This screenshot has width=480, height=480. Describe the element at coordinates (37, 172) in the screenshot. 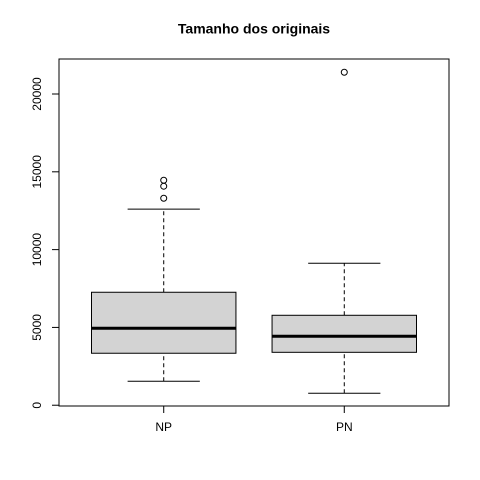

I see `y-tick-label: 15000` at that location.